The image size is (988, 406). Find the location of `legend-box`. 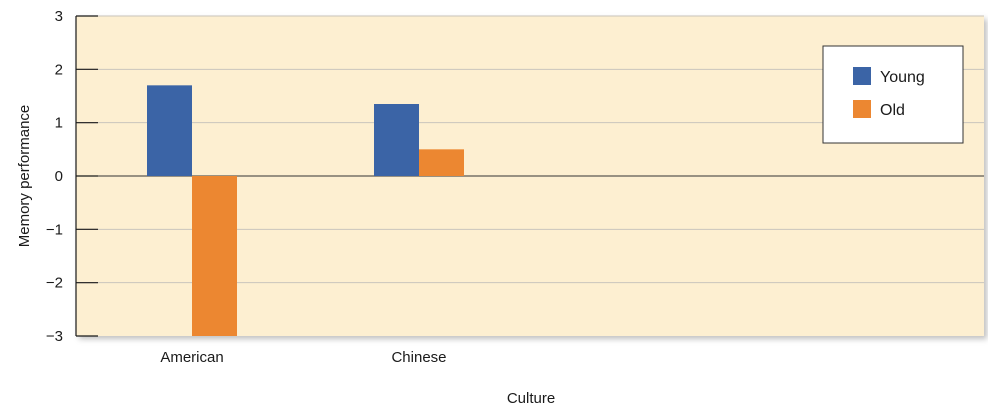

legend-box is located at coordinates (893, 94).